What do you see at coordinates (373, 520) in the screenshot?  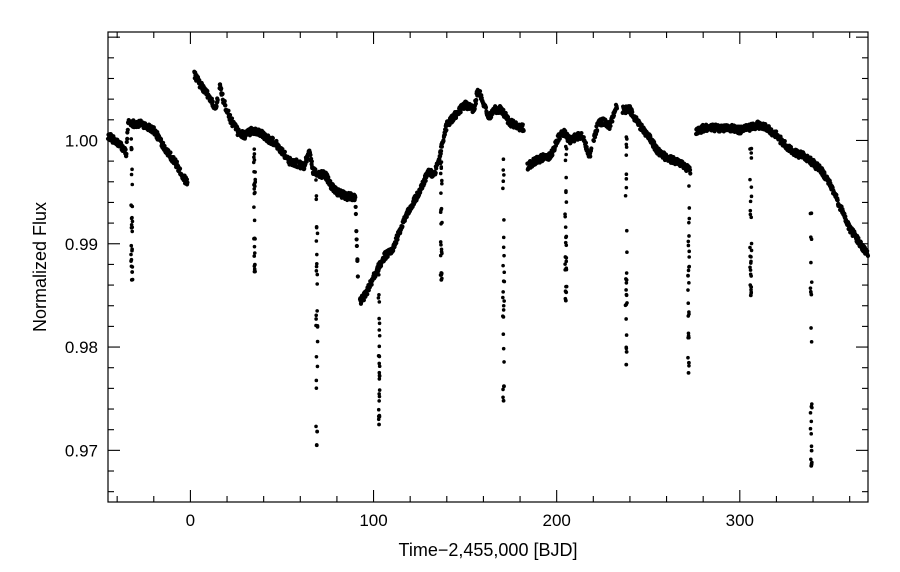 I see `x-tick-label: 100` at bounding box center [373, 520].